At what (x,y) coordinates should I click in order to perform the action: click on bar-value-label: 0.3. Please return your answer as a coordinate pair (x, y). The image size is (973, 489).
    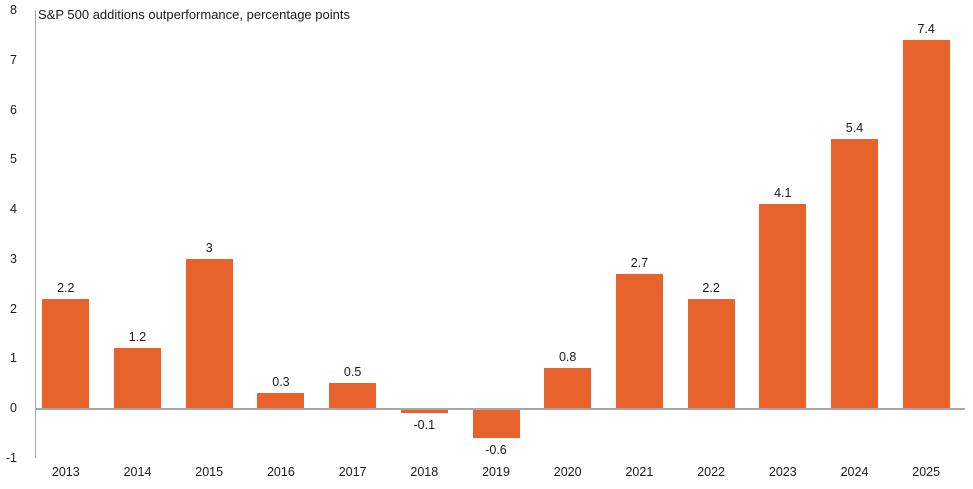
    Looking at the image, I should click on (281, 382).